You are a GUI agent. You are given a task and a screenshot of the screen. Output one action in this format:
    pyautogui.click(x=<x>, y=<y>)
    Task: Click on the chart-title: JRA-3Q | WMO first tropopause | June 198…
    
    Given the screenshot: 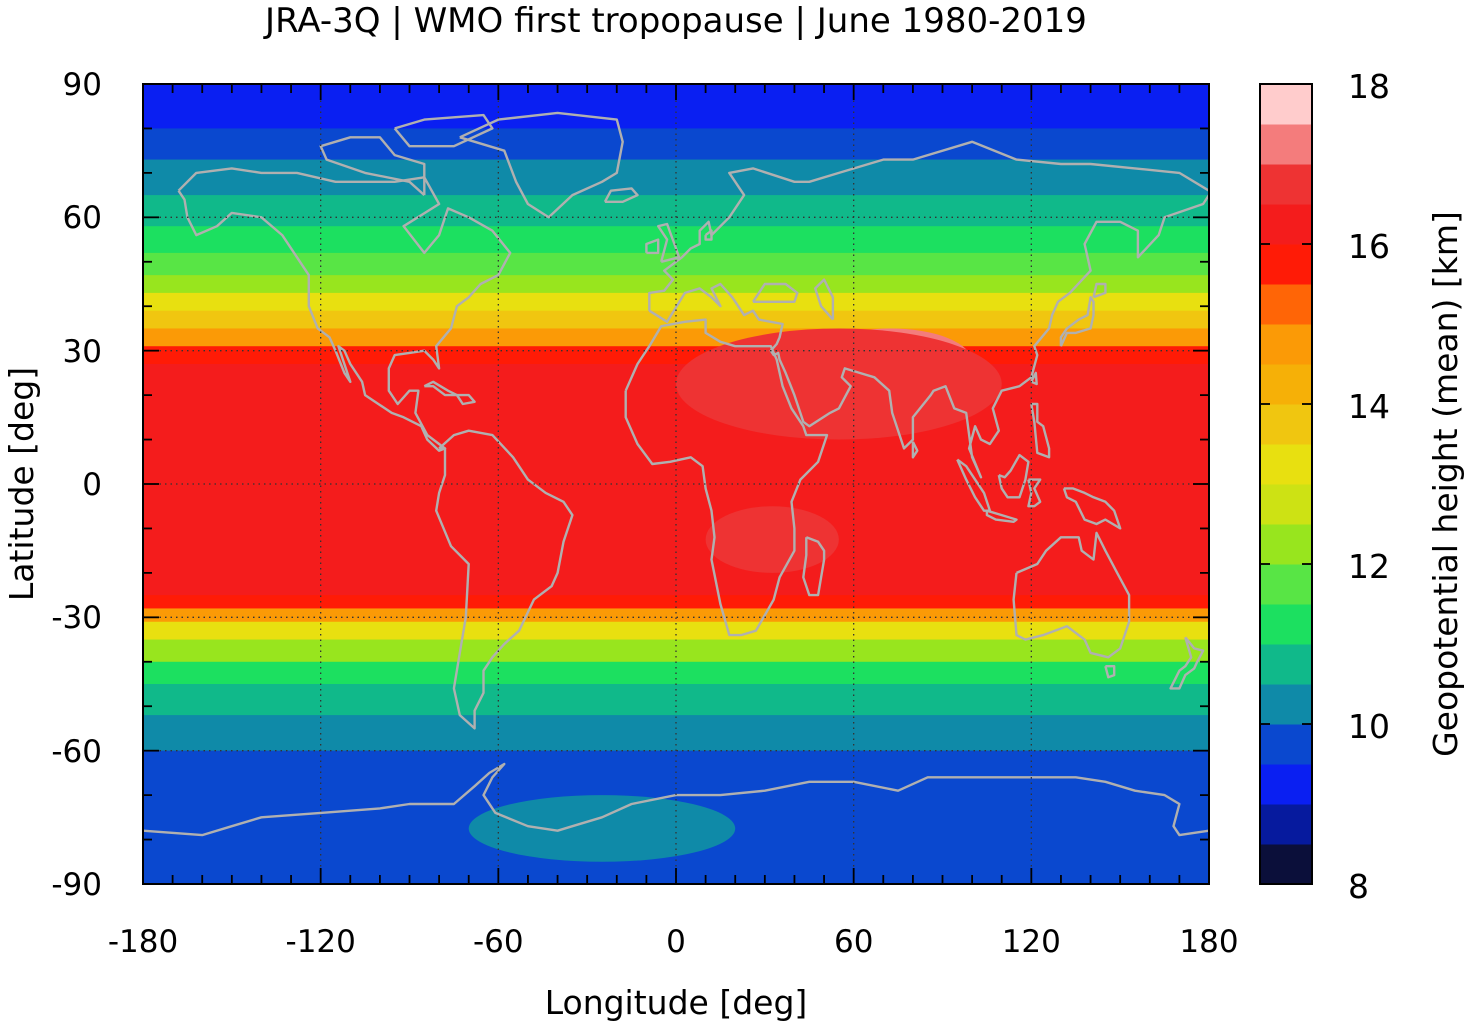 What is the action you would take?
    pyautogui.click(x=675, y=21)
    